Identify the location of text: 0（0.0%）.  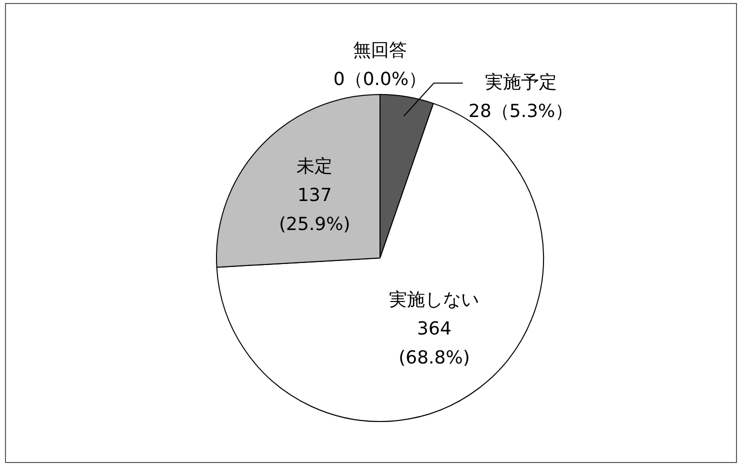
(380, 79).